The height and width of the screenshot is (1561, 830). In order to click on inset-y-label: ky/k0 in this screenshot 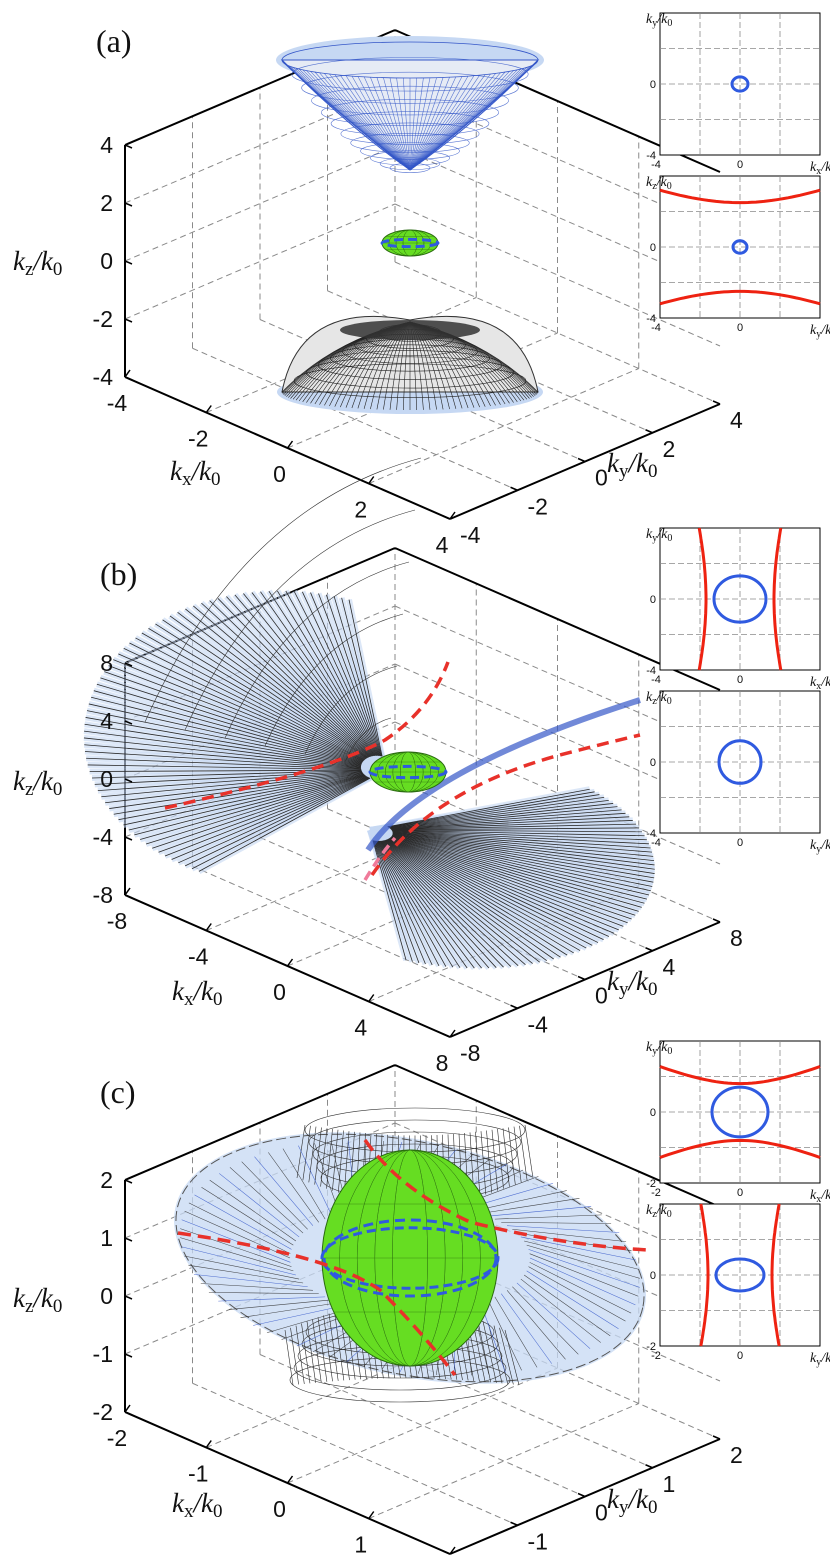, I will do `click(659, 1048)`.